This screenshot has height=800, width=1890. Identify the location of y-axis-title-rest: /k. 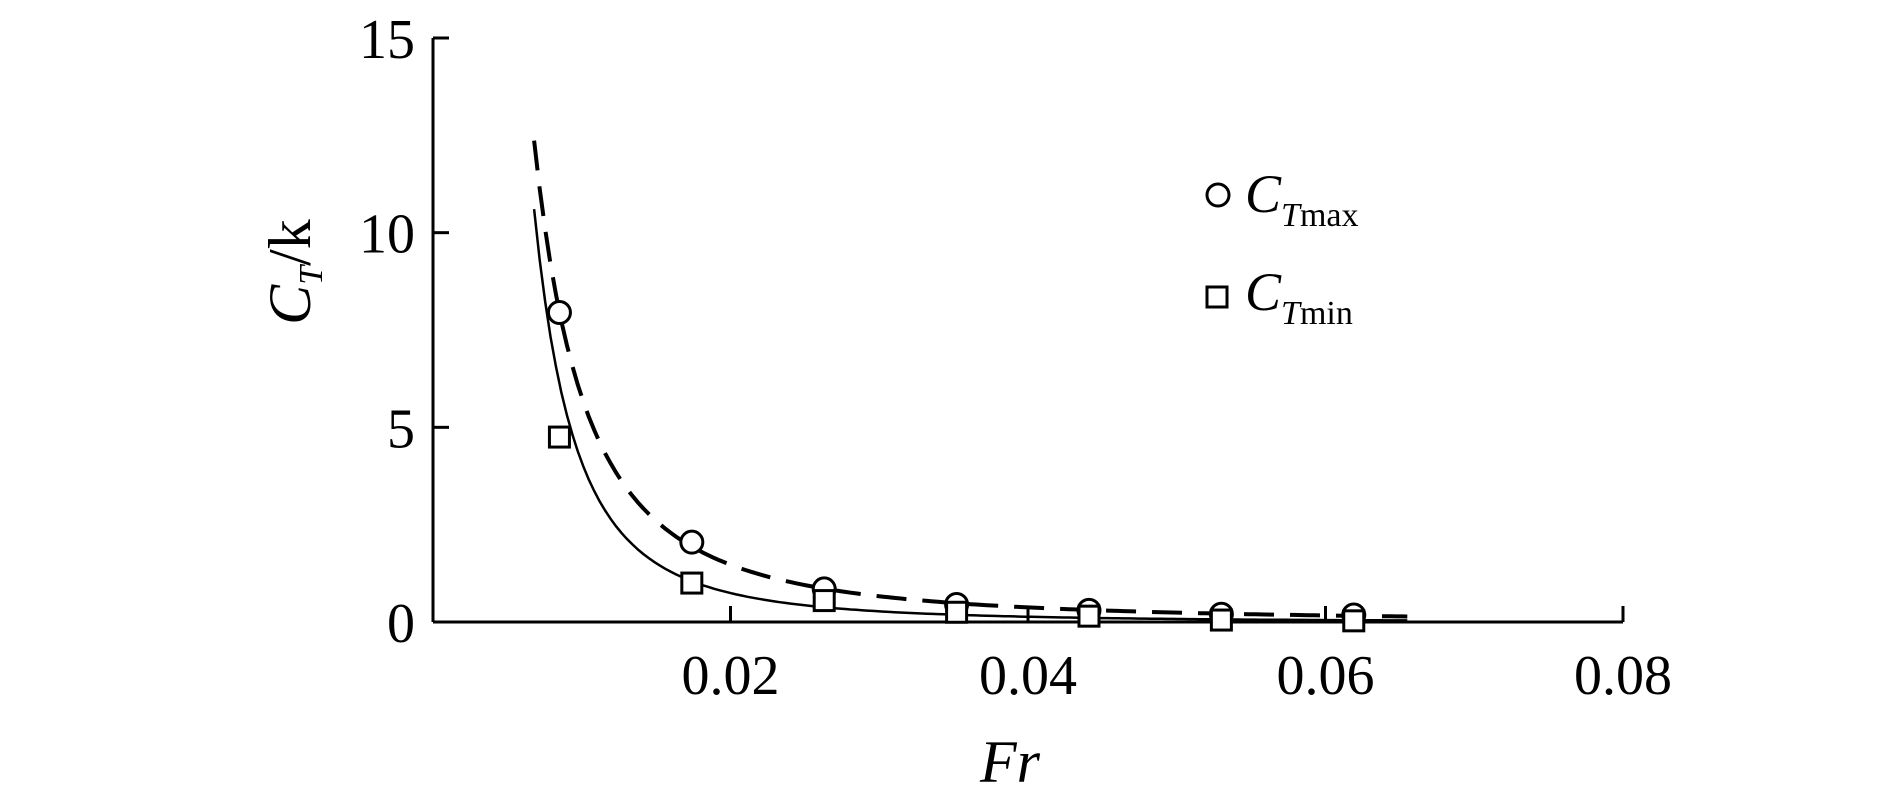
(290, 242).